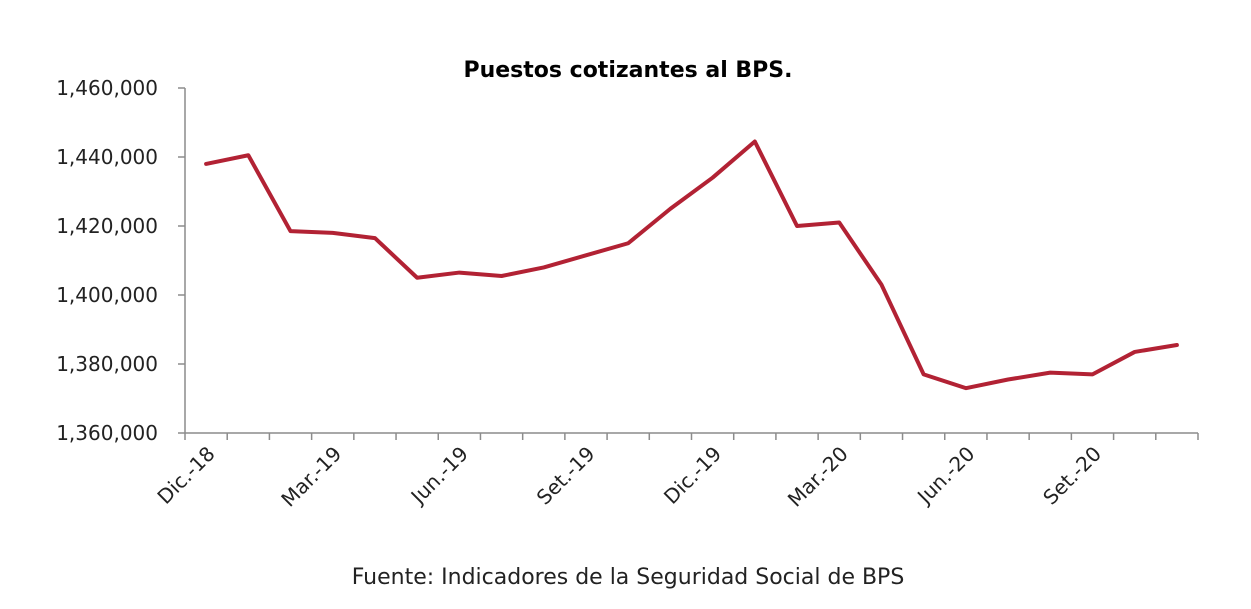 This screenshot has height=609, width=1251. I want to click on y-tick-label: 1,400,000, so click(107, 295).